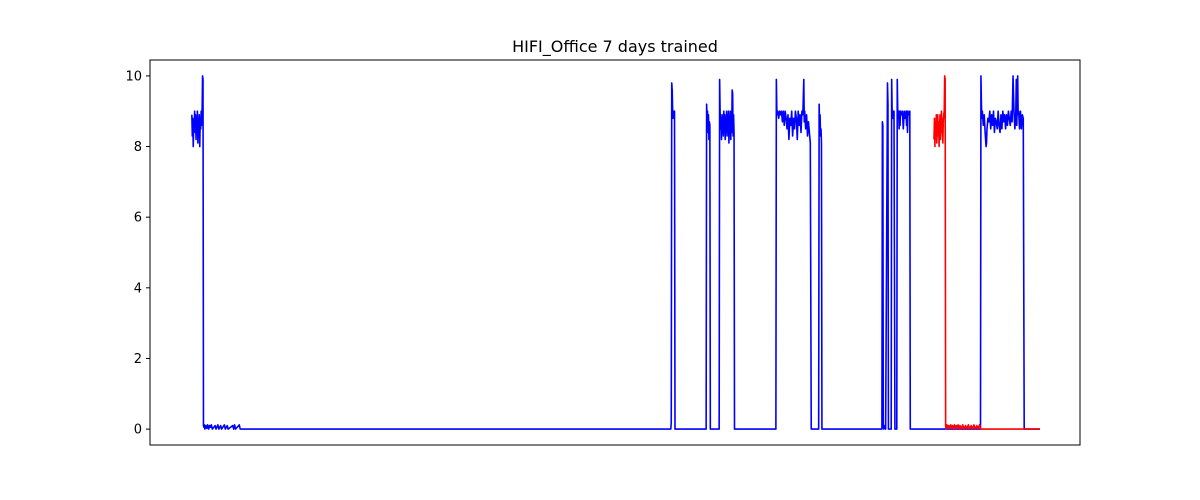 Image resolution: width=1200 pixels, height=500 pixels. Describe the element at coordinates (137, 253) in the screenshot. I see `y-axis: 0 2 4 6 8 10` at that location.